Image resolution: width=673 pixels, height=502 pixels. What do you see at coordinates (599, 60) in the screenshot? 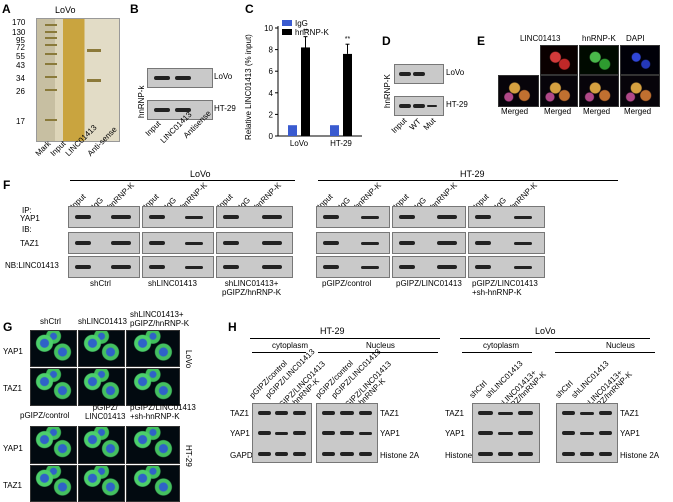
I see `e-img-hnrnpk` at bounding box center [599, 60].